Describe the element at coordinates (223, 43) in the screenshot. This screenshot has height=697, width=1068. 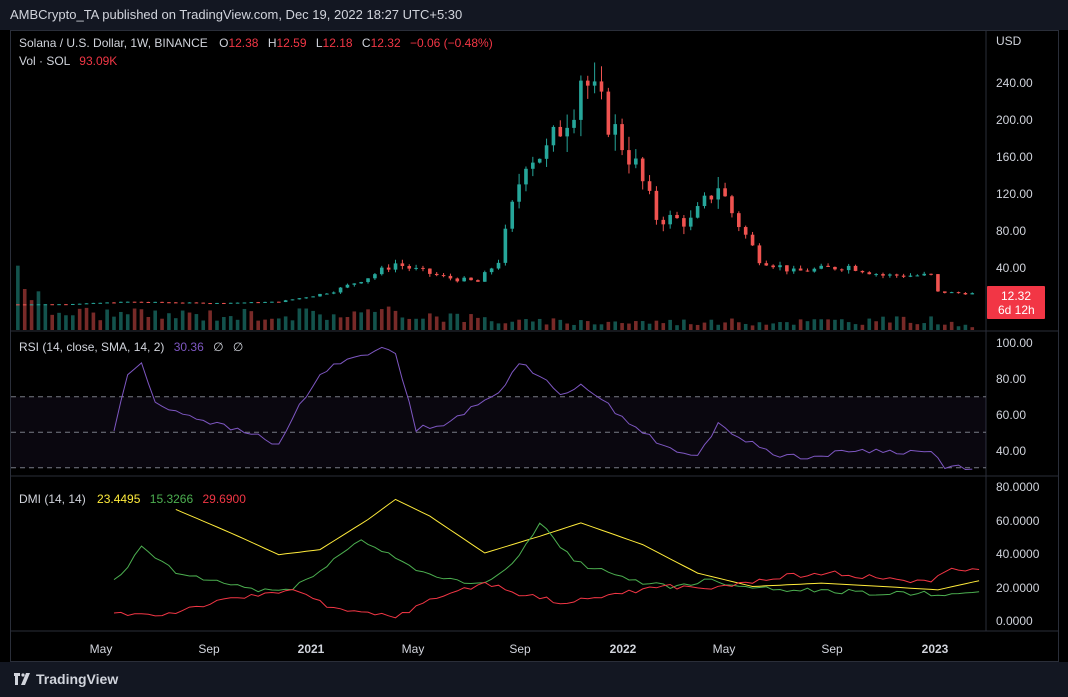
I see `open-label: O` at that location.